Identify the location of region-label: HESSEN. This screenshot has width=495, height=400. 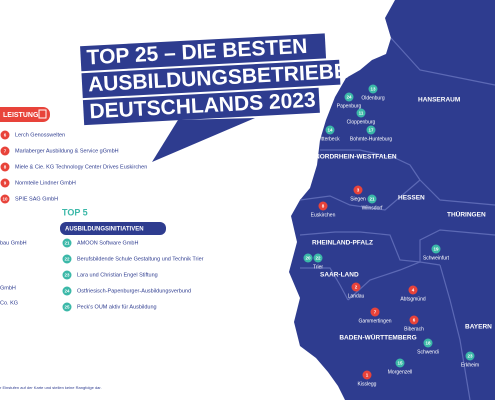
(411, 198).